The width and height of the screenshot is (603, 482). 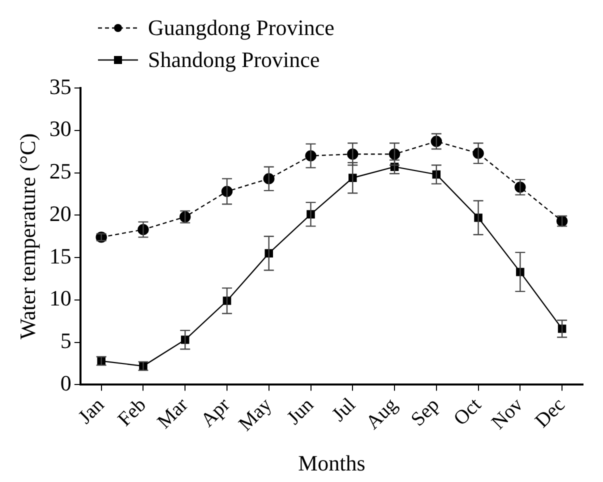 What do you see at coordinates (132, 412) in the screenshot?
I see `x-tick-label: Feb` at bounding box center [132, 412].